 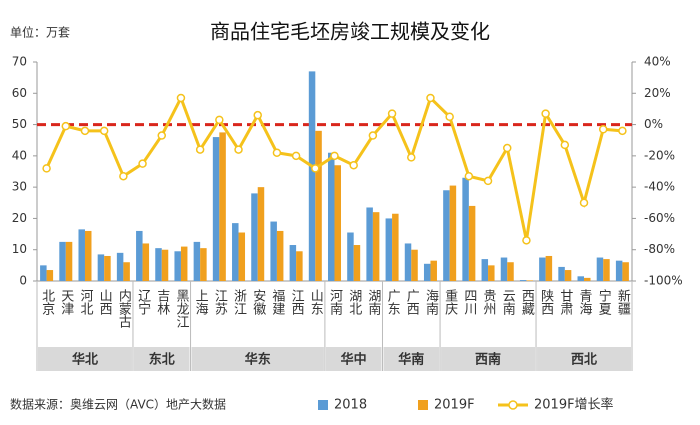 What do you see at coordinates (657, 93) in the screenshot?
I see `y2-tick-label: 20%` at bounding box center [657, 93].